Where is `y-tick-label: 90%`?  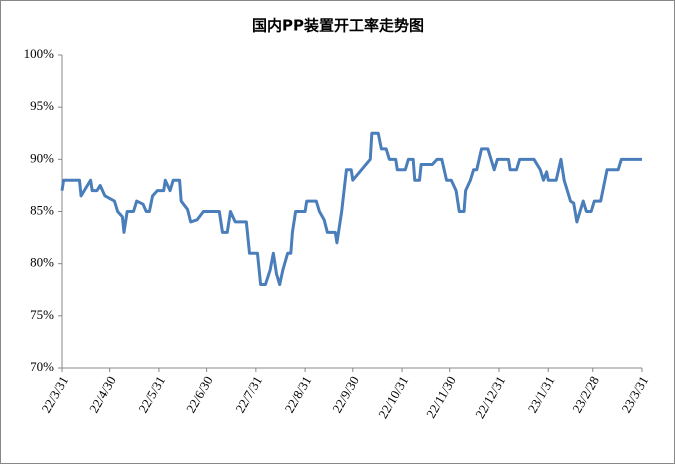
y-tick-label: 90% is located at coordinates (42, 157).